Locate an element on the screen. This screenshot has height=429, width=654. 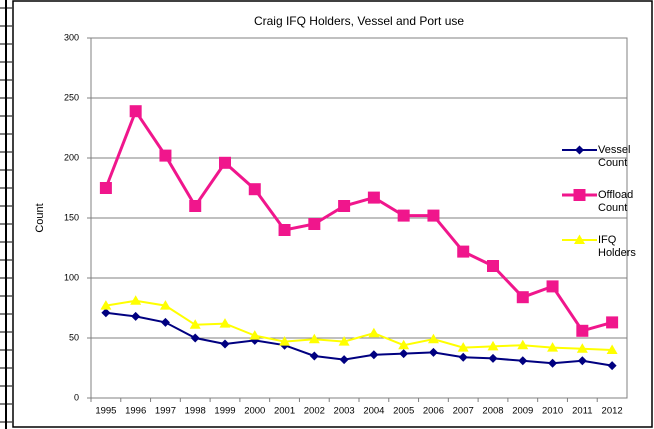
x-tick-label: 2001 is located at coordinates (284, 411).